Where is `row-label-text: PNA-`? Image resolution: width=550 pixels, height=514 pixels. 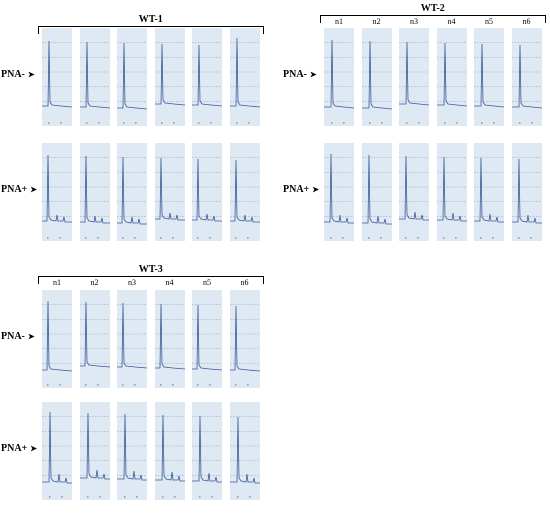 row-label-text: PNA- is located at coordinates (13, 74).